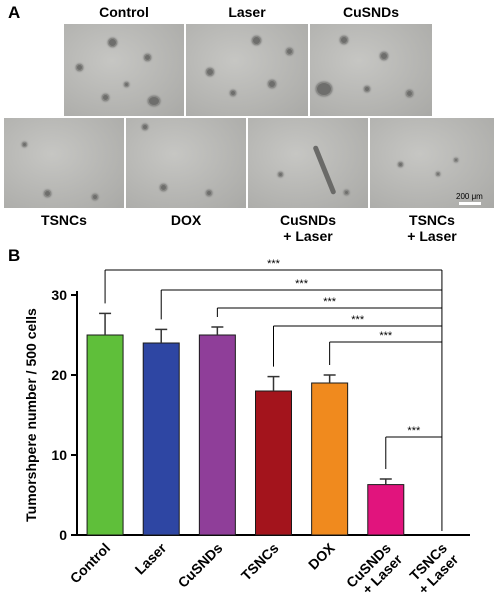 The width and height of the screenshot is (498, 600). Describe the element at coordinates (374, 569) in the screenshot. I see `x-tick-label: CuSNDs+ Laser` at that location.